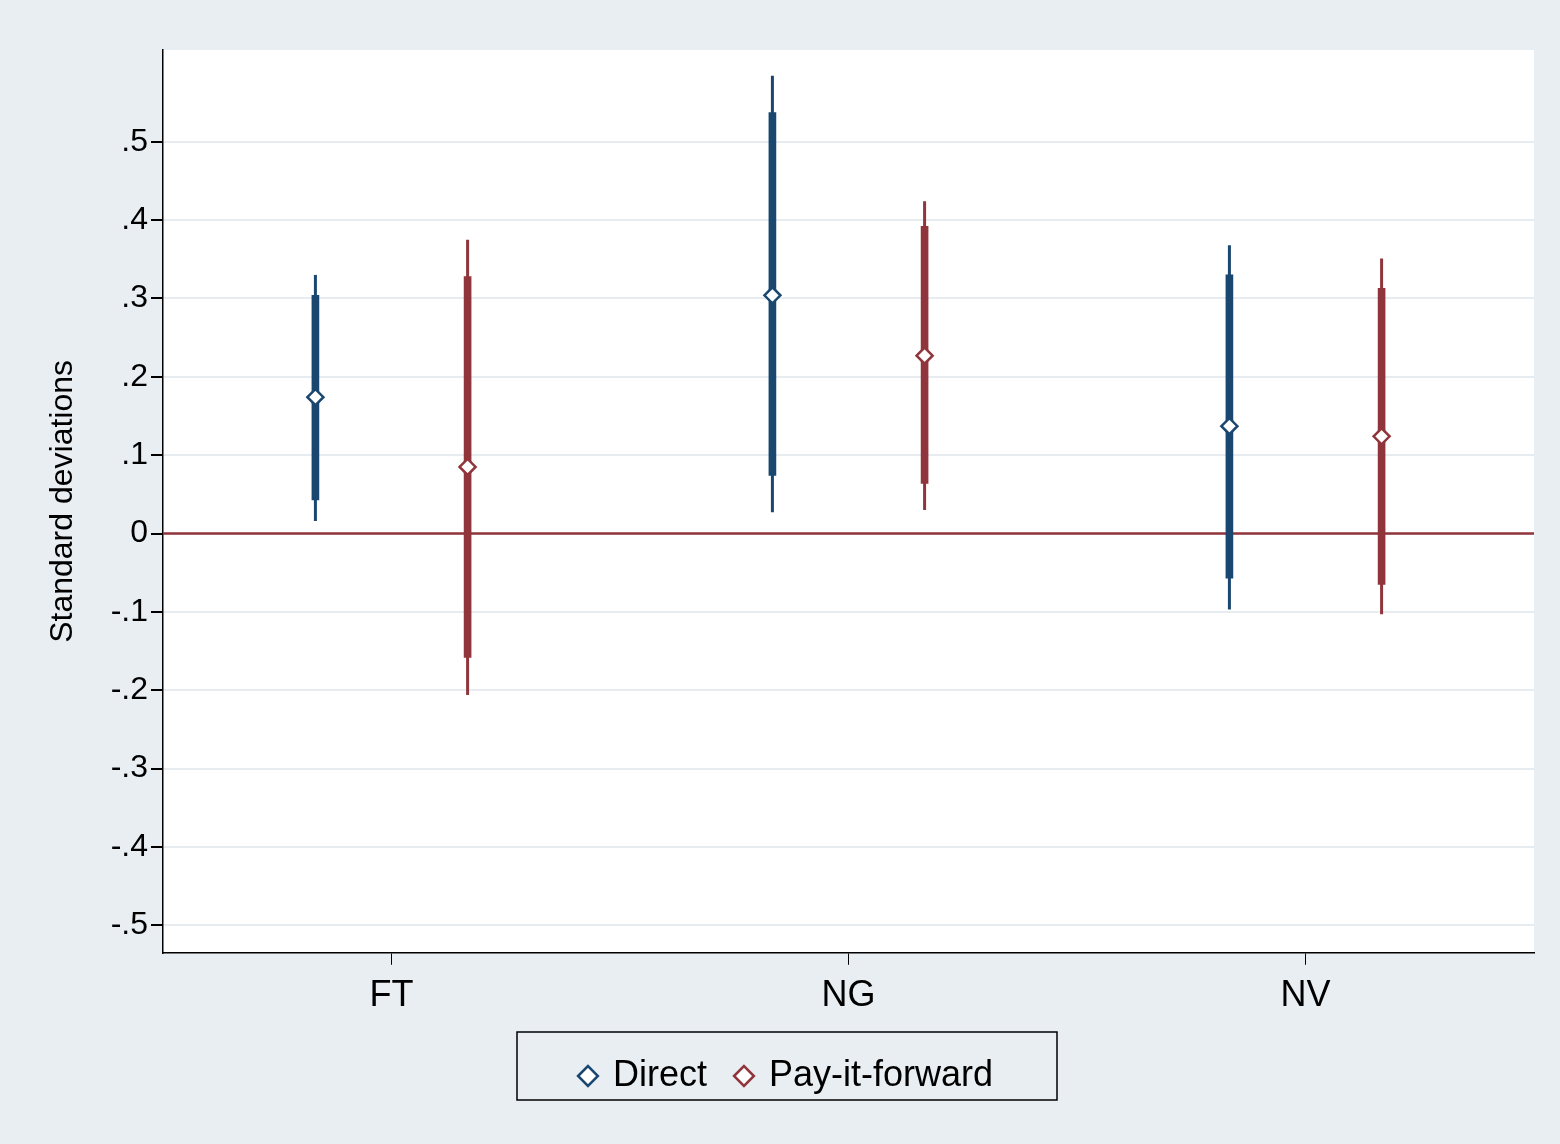 This screenshot has width=1560, height=1144. I want to click on y-tick-label: .3, so click(134, 296).